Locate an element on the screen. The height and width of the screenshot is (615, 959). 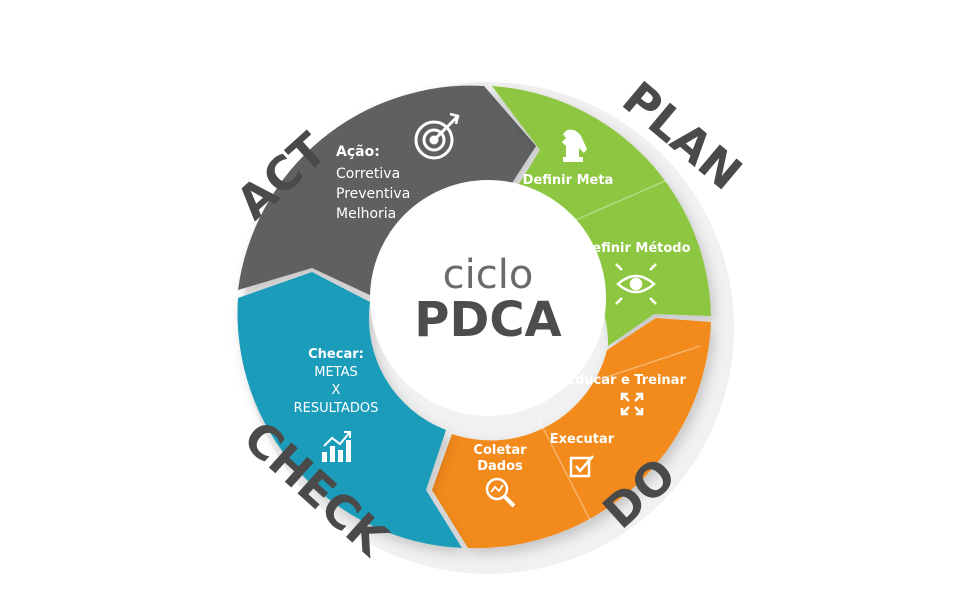
act-line-1: Corretiva is located at coordinates (368, 174).